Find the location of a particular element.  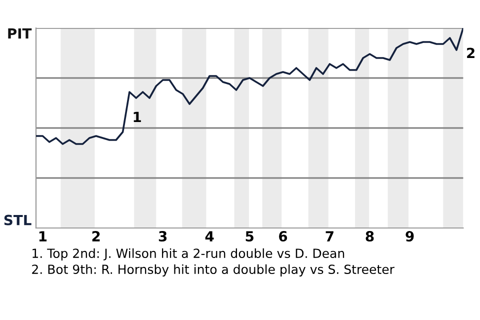

text: 2 is located at coordinates (470, 53).